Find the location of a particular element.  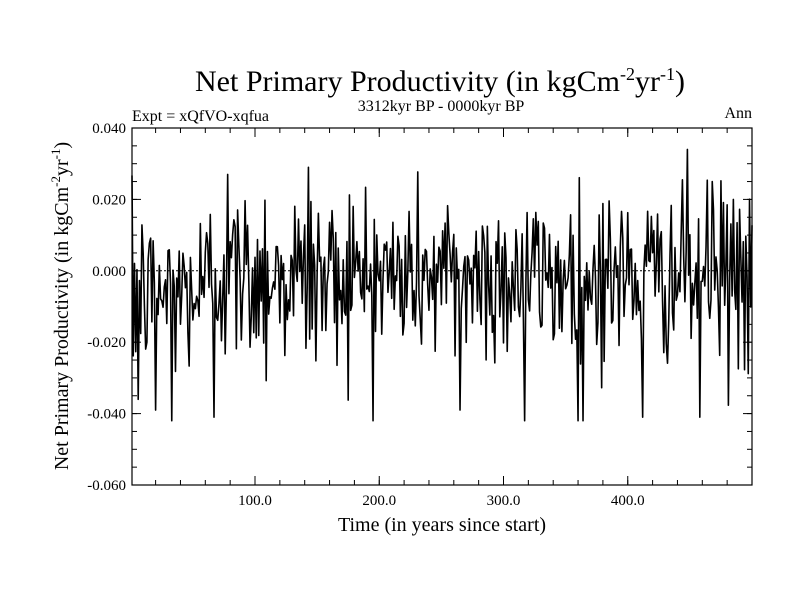

y-axis-label: Net Primary Productivity (in kgCm-2yr-1) is located at coordinates (60, 306).